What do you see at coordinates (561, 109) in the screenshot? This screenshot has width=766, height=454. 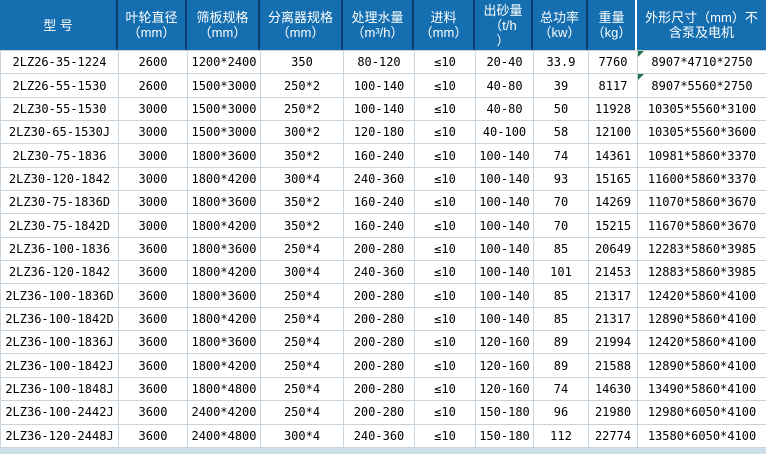 I see `table-cell: 50` at bounding box center [561, 109].